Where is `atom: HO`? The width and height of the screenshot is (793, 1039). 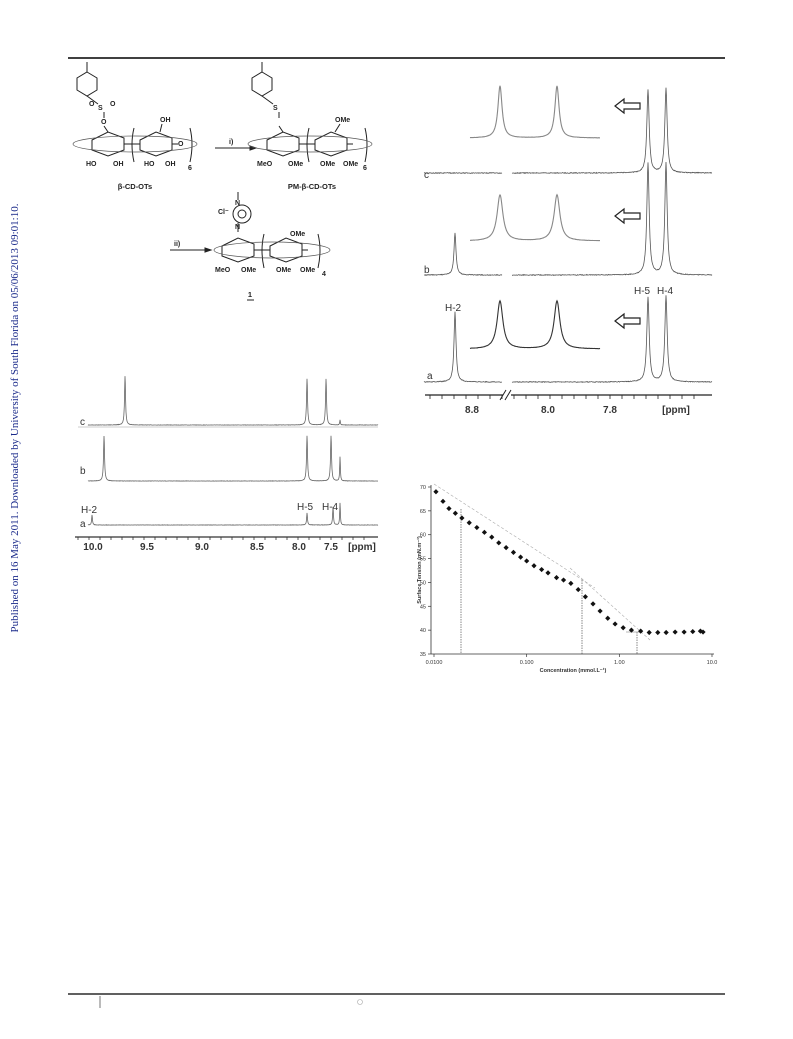
atom: HO is located at coordinates (149, 164).